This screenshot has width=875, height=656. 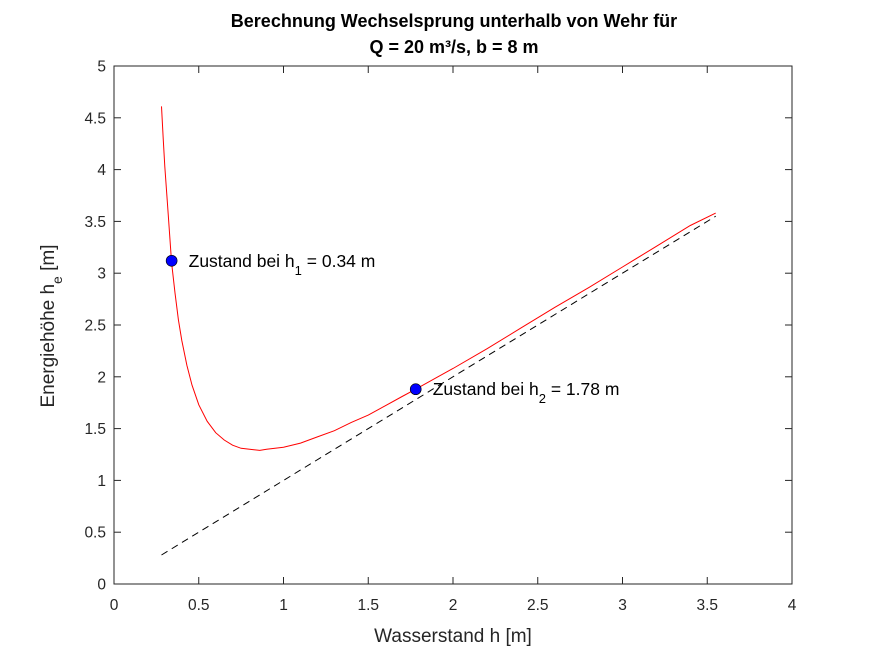 I want to click on y-tick-label: 0.5, so click(x=95, y=533).